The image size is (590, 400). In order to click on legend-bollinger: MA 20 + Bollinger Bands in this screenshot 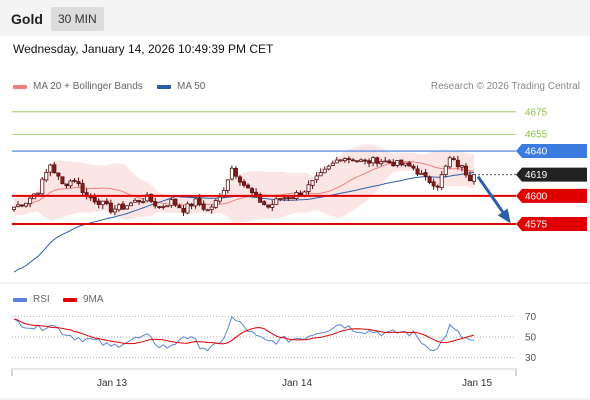, I will do `click(78, 86)`.